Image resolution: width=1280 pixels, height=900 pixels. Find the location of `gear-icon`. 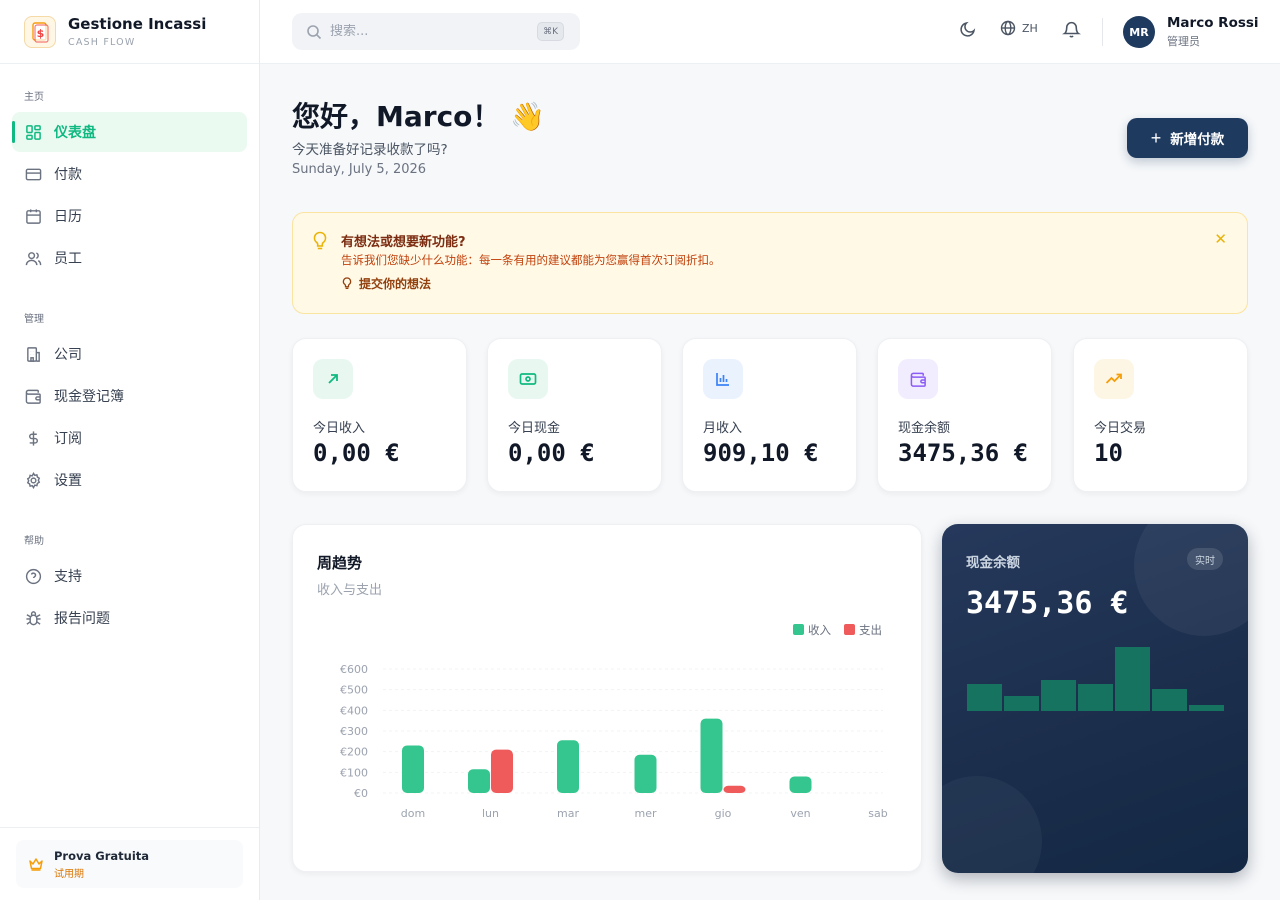

gear-icon is located at coordinates (33, 480).